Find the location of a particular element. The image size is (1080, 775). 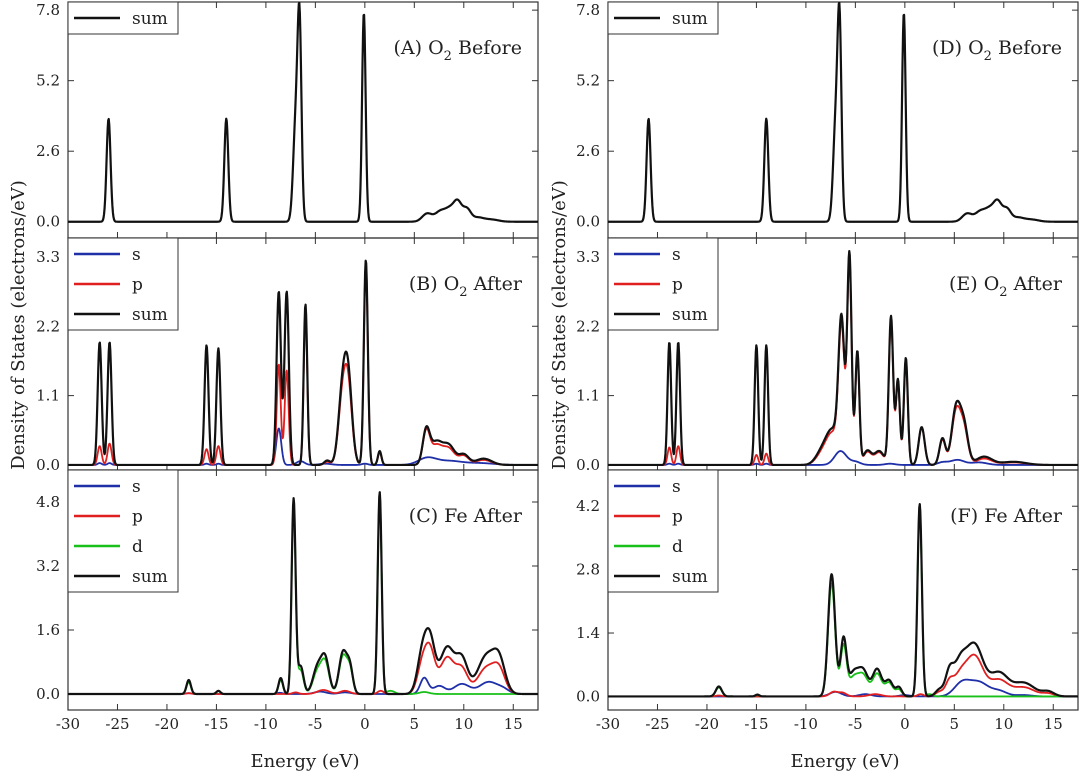

y-tick-label: 4.8 is located at coordinates (48, 502).